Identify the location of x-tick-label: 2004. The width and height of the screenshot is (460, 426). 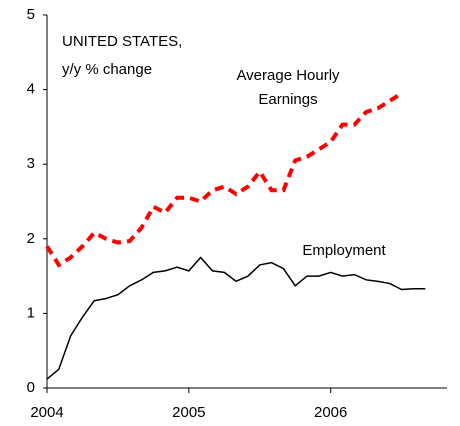
(46, 412).